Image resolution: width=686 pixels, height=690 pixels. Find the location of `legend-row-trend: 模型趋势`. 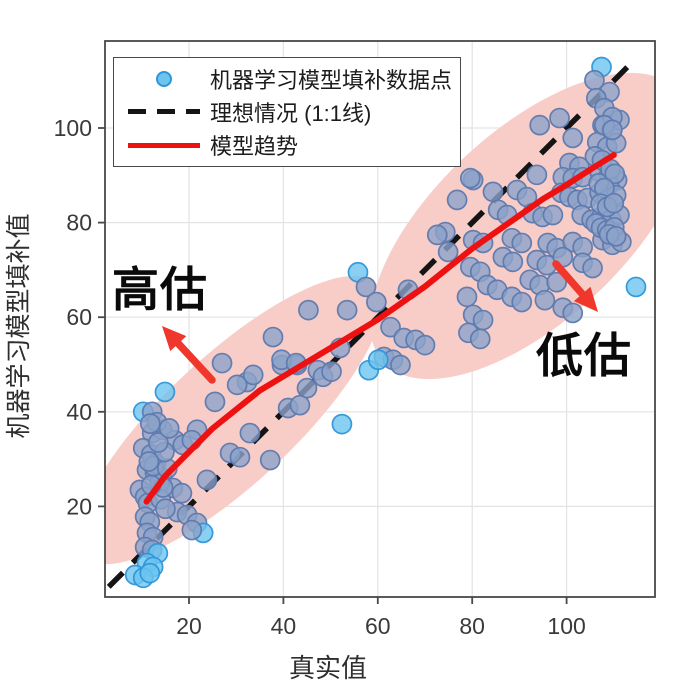

legend-row-trend: 模型趋势 is located at coordinates (287, 145).